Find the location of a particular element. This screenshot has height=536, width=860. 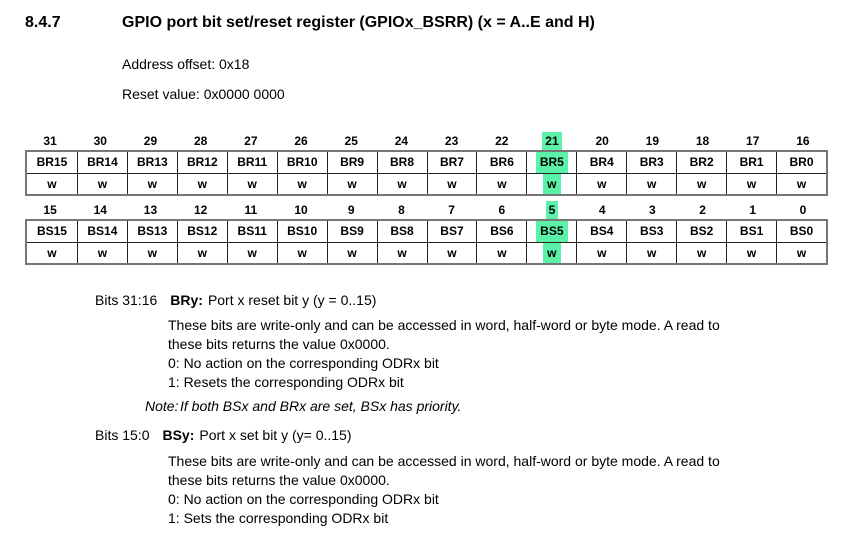

description-line: these bits returns the value 0x0000. is located at coordinates (279, 480).